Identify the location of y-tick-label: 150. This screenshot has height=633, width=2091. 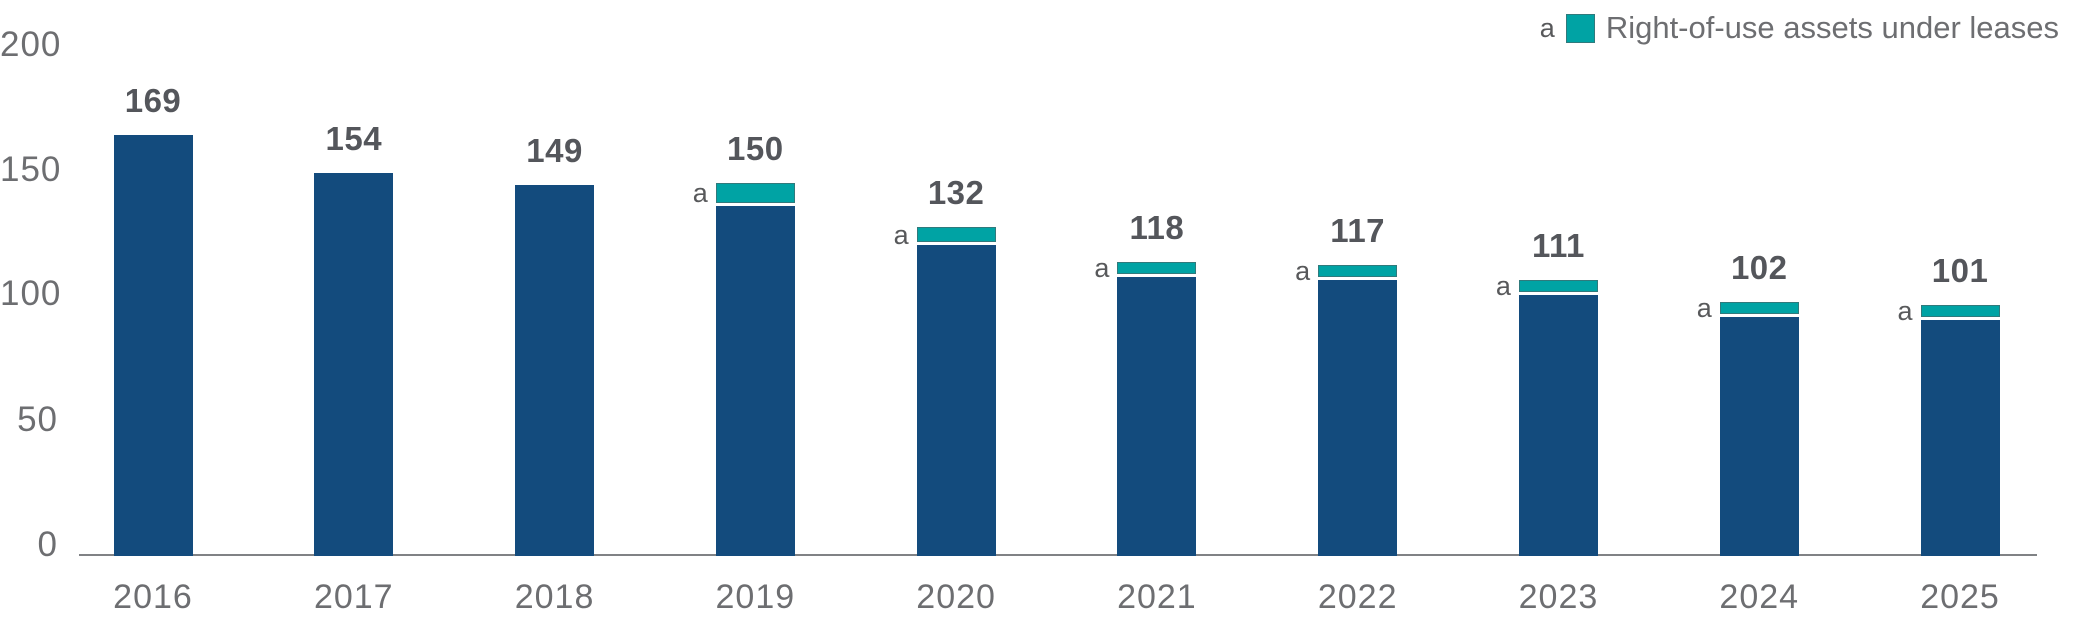
(31, 169).